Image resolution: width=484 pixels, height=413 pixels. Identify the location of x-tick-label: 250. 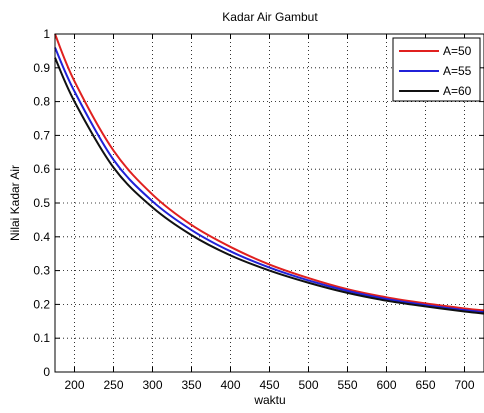
(113, 385).